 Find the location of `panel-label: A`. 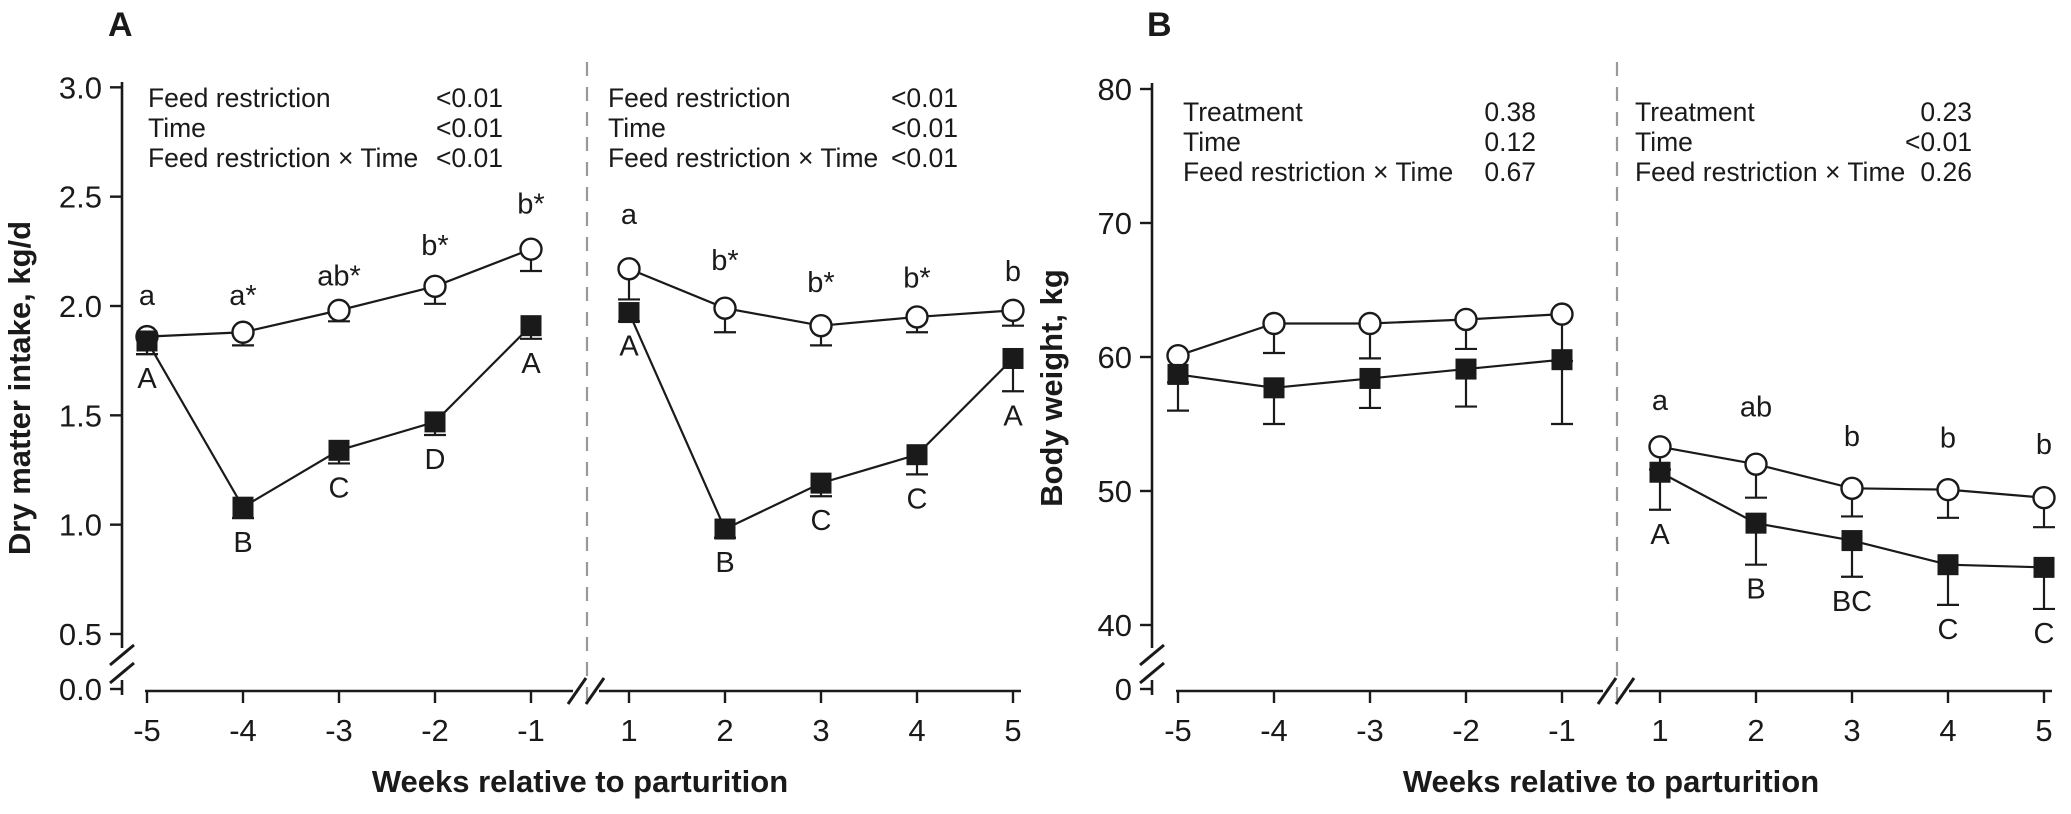

panel-label: A is located at coordinates (120, 25).